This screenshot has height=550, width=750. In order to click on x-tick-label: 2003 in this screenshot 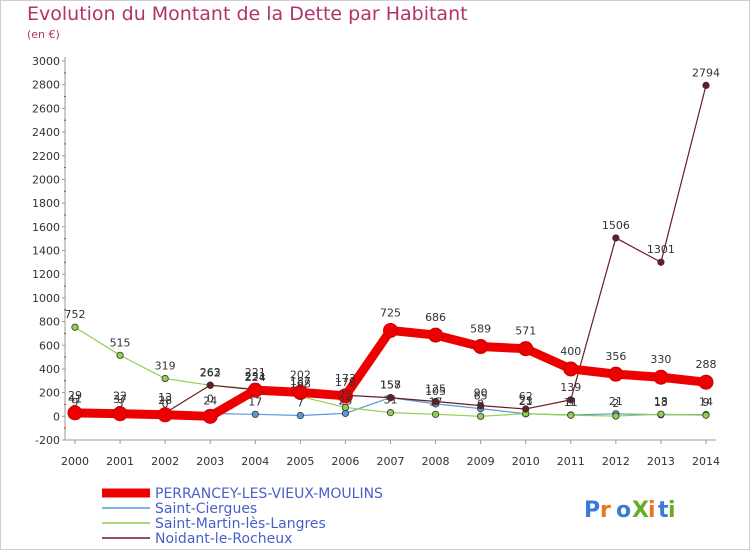, I will do `click(210, 461)`.